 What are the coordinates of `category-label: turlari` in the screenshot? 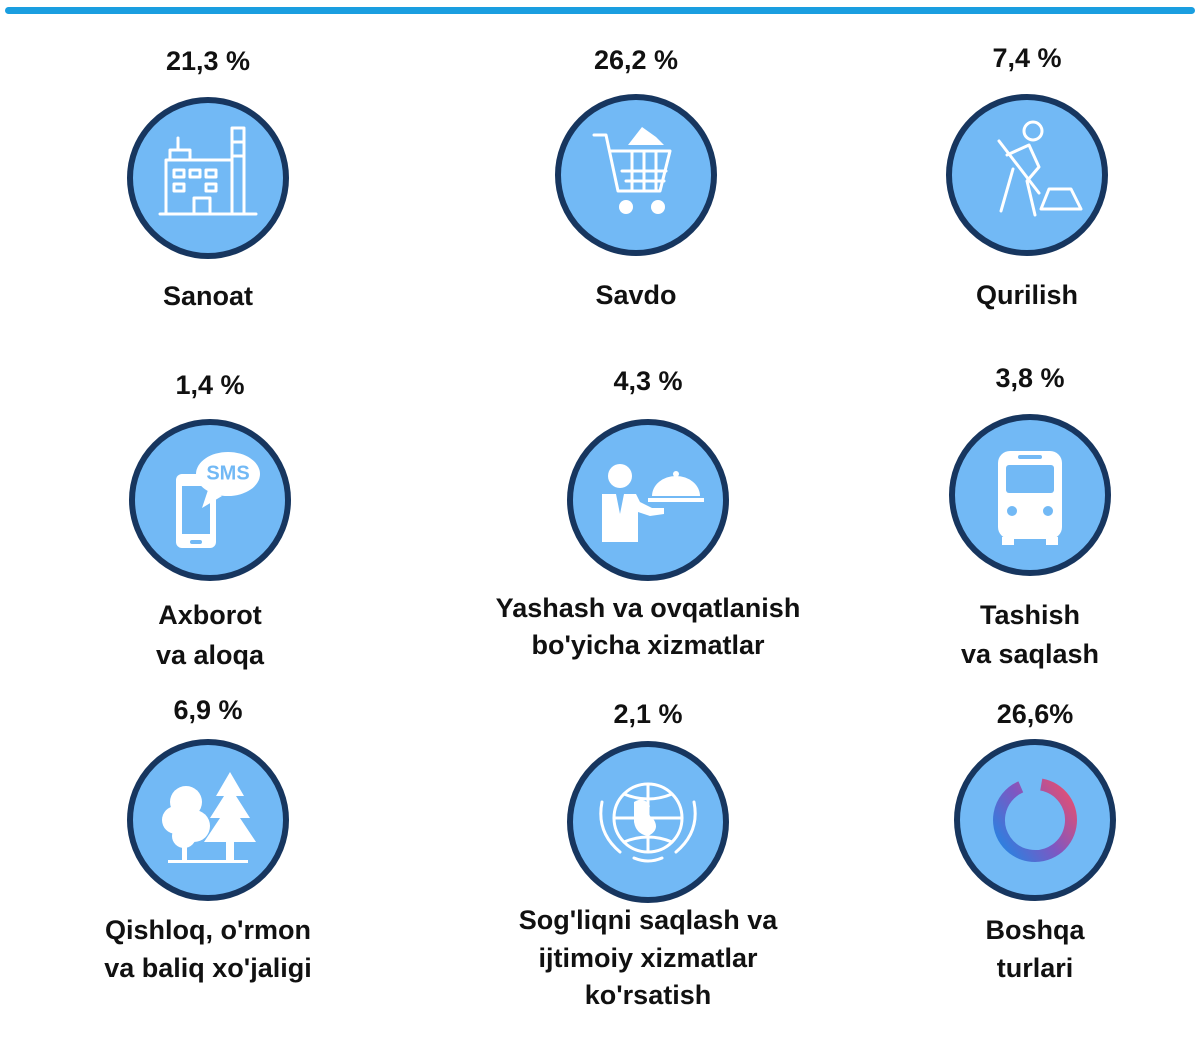 It's located at (1035, 968).